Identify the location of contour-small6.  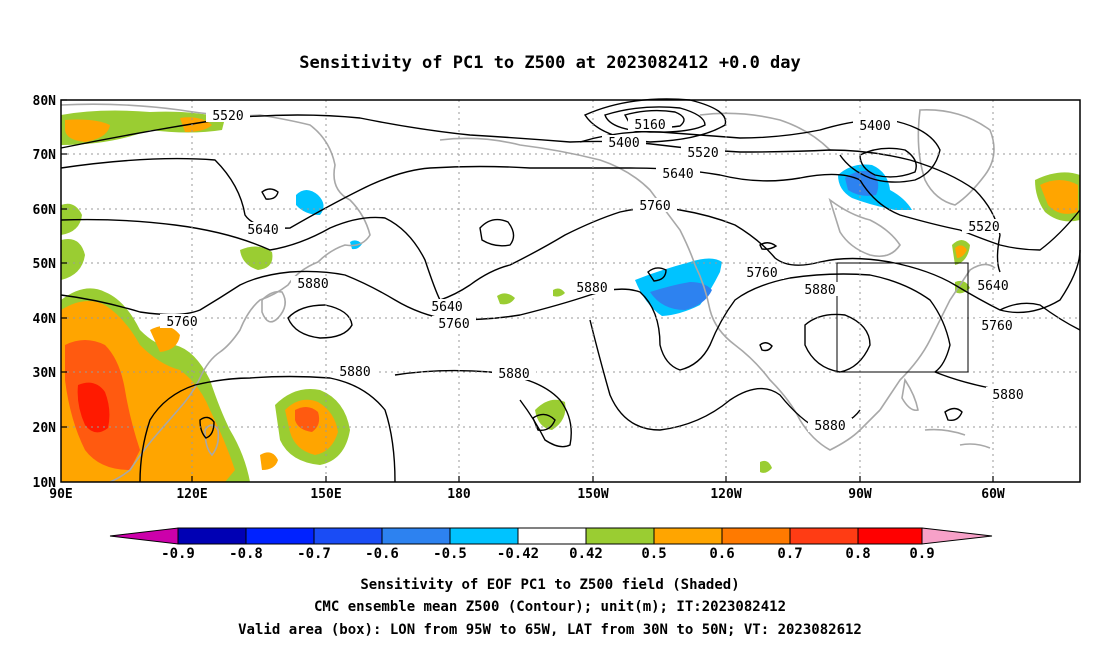
(953, 414).